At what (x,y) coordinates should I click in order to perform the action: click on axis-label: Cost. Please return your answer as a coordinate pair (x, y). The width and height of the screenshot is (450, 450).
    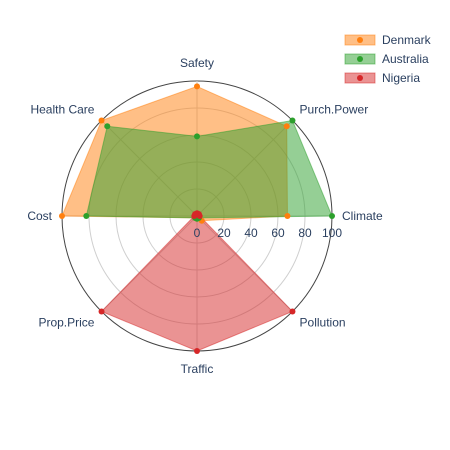
    Looking at the image, I should click on (39, 216).